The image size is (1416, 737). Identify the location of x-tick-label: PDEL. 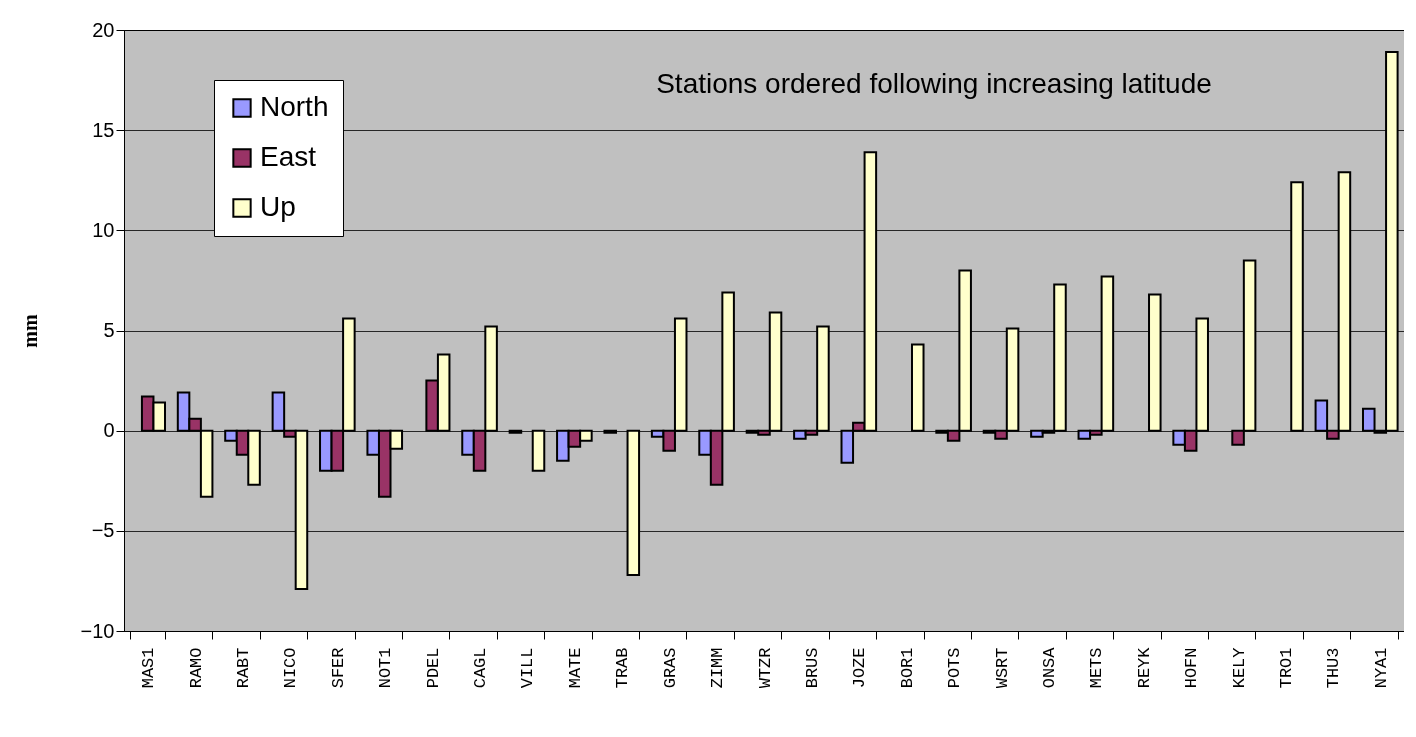
(433, 668).